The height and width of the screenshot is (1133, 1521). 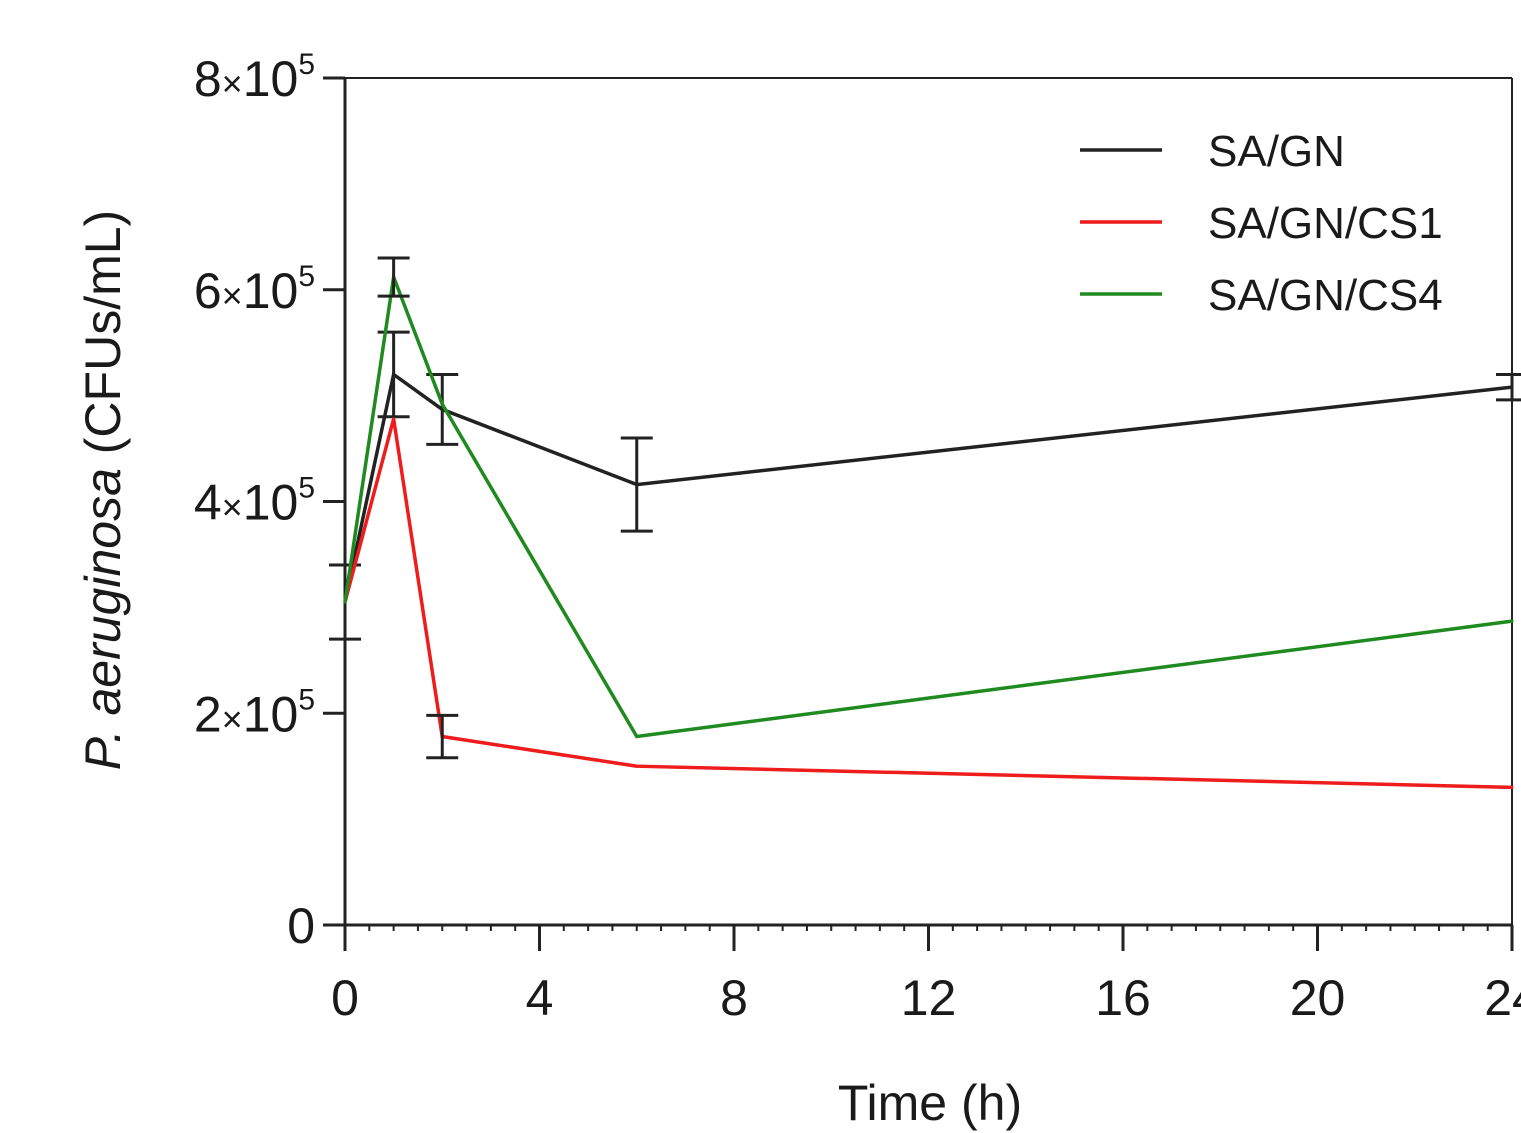 I want to click on x-axis-title: Time (h), so click(x=930, y=1103).